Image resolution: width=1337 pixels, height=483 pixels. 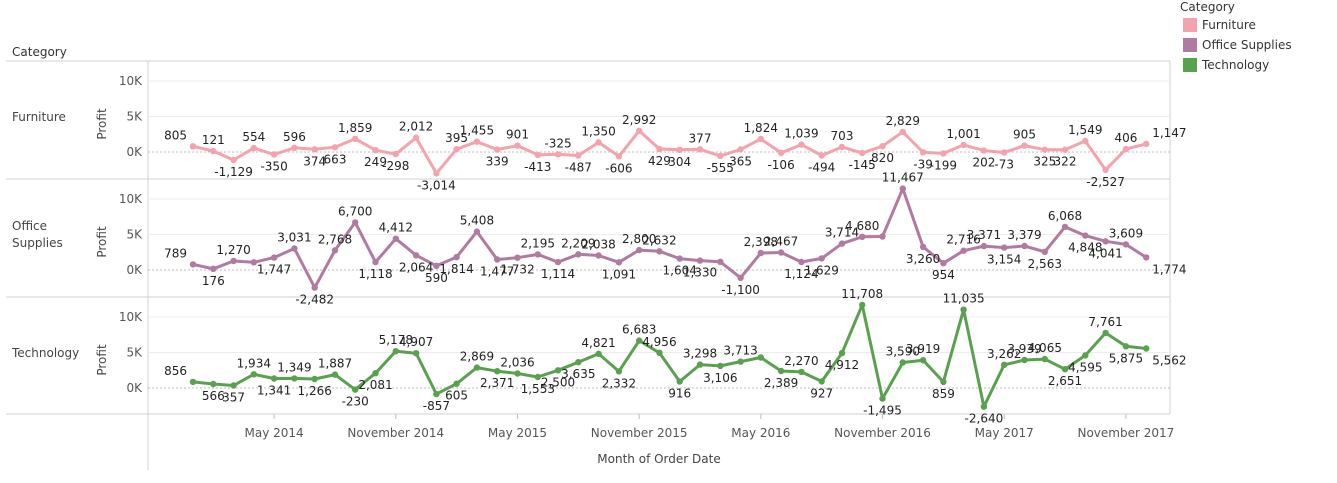 What do you see at coordinates (679, 394) in the screenshot?
I see `data-label: 916` at bounding box center [679, 394].